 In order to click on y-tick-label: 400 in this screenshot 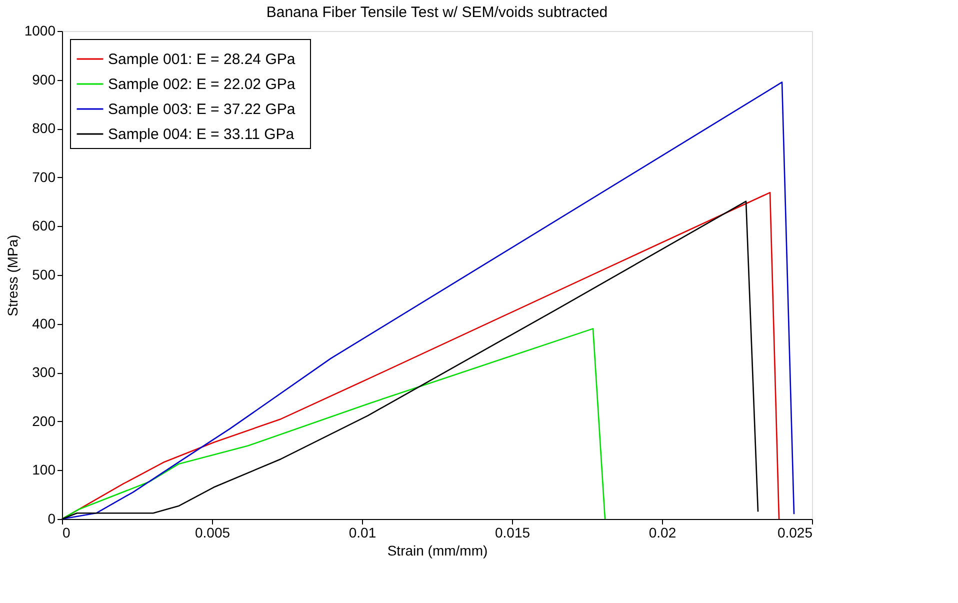, I will do `click(44, 323)`.